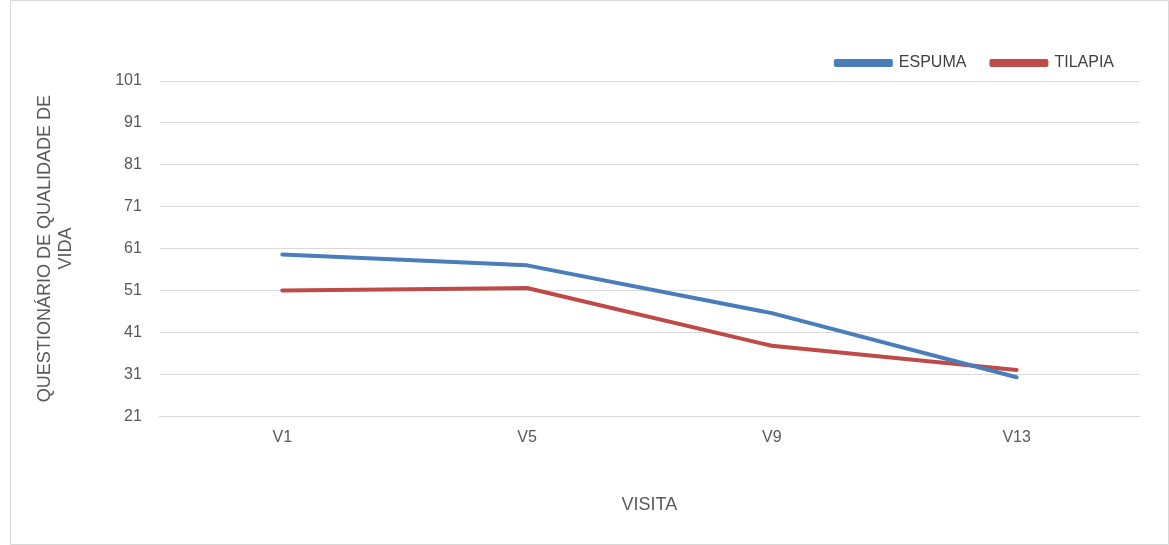 The width and height of the screenshot is (1169, 545). What do you see at coordinates (527, 437) in the screenshot?
I see `x-tick-label: V5` at bounding box center [527, 437].